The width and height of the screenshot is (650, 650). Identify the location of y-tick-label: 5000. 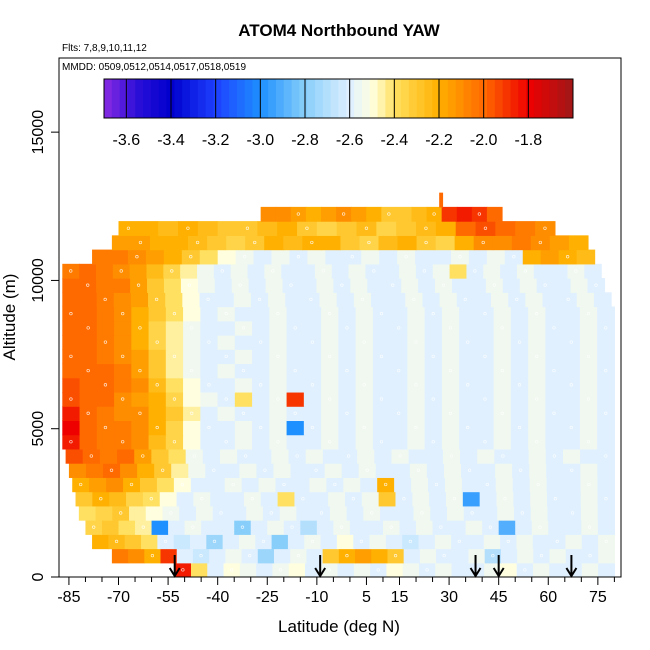
(38, 429).